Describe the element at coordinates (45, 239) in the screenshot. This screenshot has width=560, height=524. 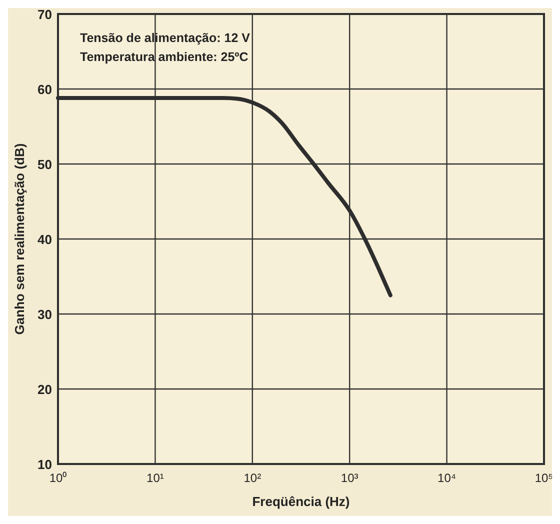
I see `y-tick-label: 40` at that location.